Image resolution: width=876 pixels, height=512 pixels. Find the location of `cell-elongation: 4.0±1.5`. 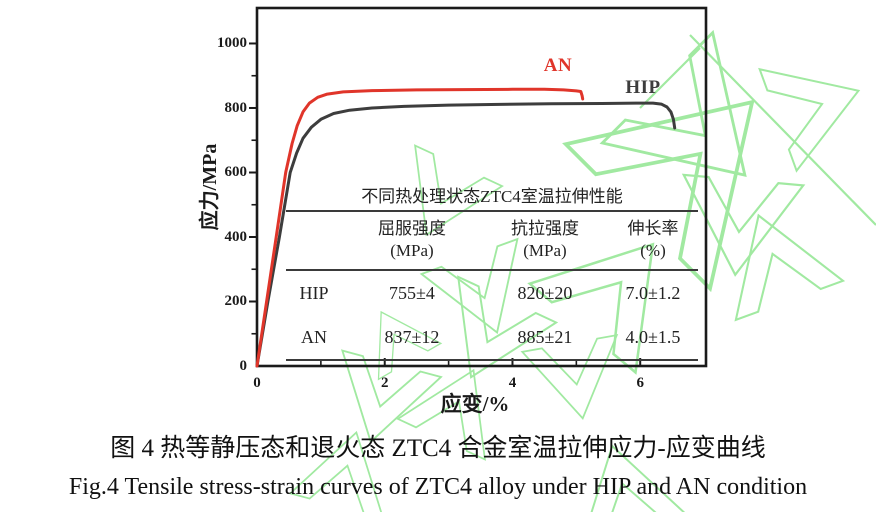

cell-elongation: 4.0±1.5 is located at coordinates (653, 336).